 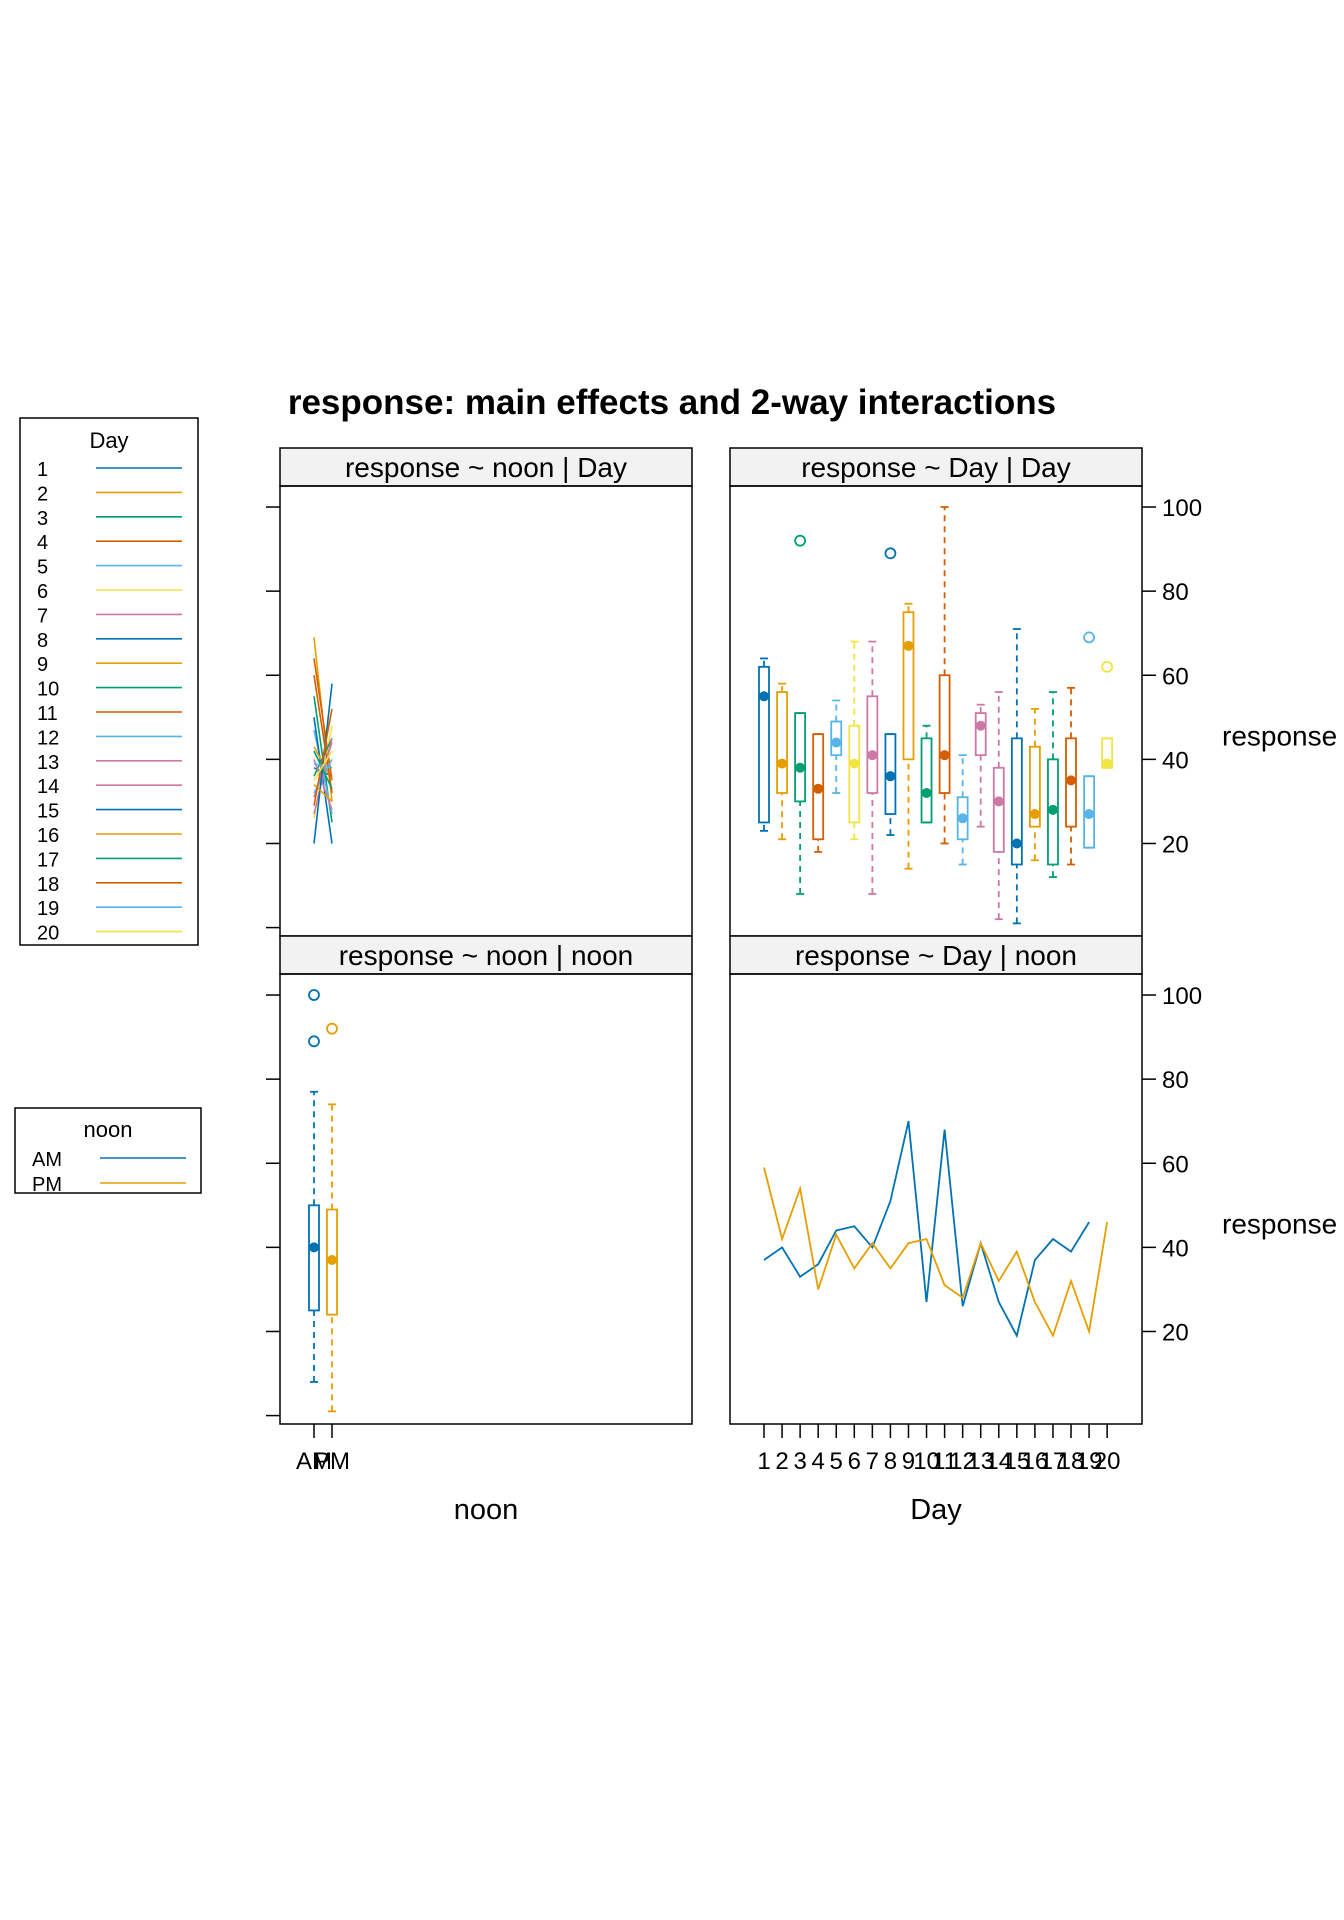 I want to click on legend-day-label: 12, so click(x=48, y=738).